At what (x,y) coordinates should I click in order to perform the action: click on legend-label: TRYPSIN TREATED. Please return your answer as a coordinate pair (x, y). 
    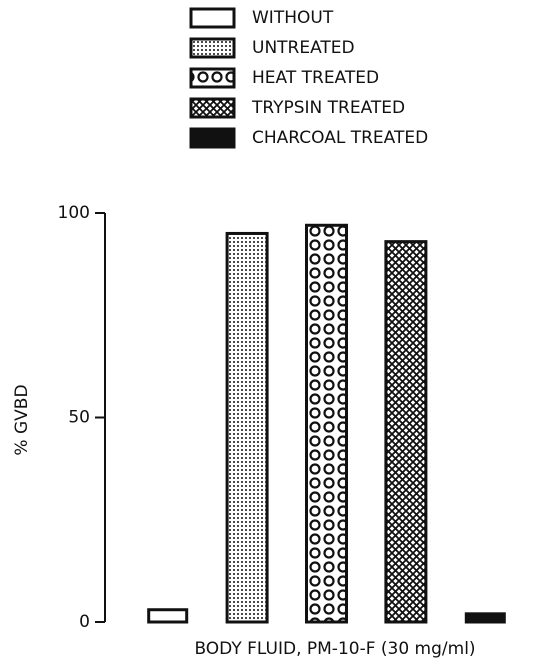
    Looking at the image, I should click on (328, 108).